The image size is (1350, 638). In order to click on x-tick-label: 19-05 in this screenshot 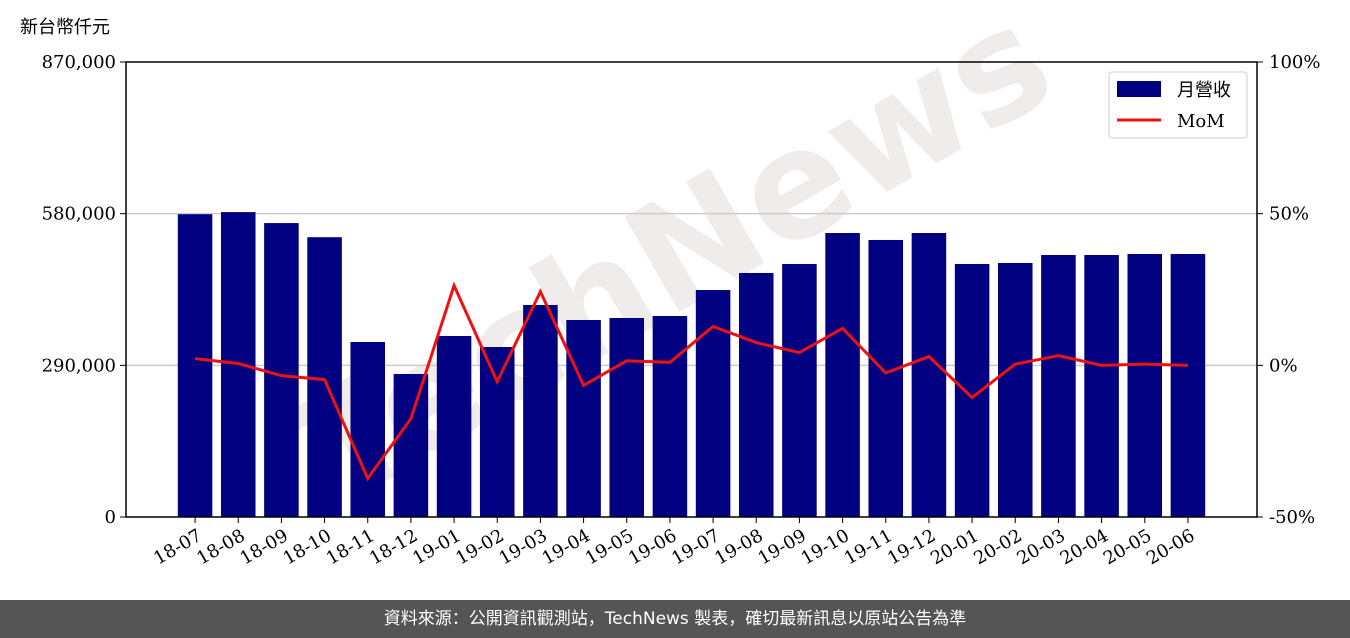, I will do `click(609, 547)`.